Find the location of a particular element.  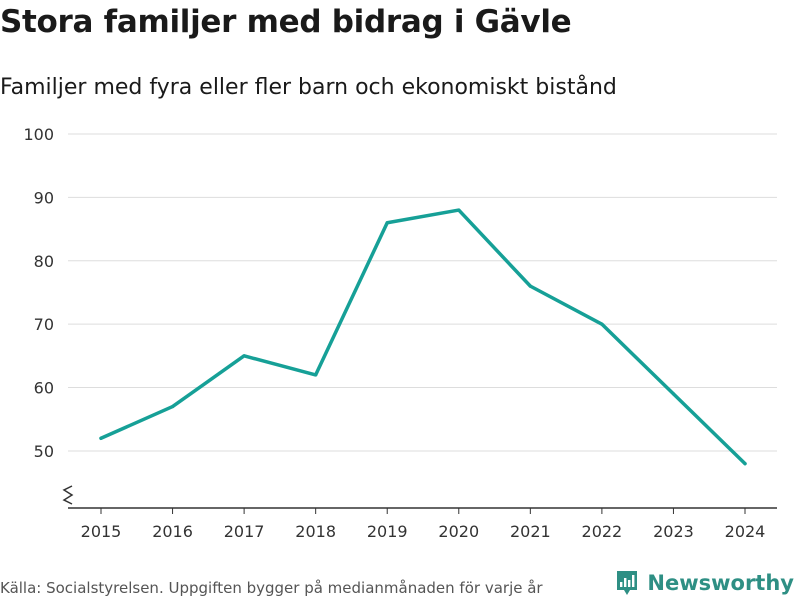

data-point-2018 is located at coordinates (316, 375).